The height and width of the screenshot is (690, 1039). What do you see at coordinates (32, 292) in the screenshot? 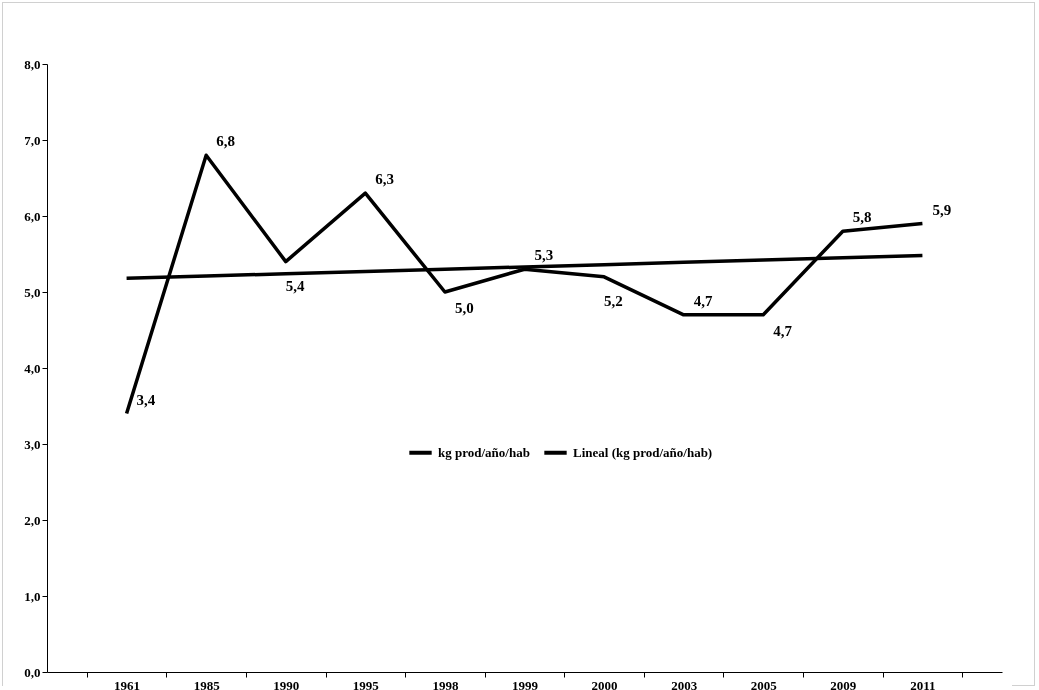
I see `y-tick-label: 5,0` at bounding box center [32, 292].